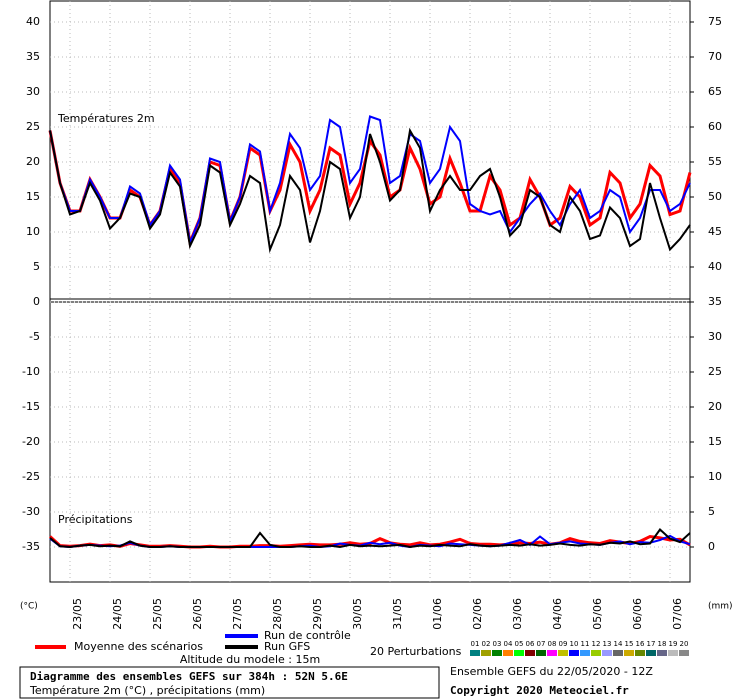  I want to click on y-tick-label: 0, so click(36, 301).